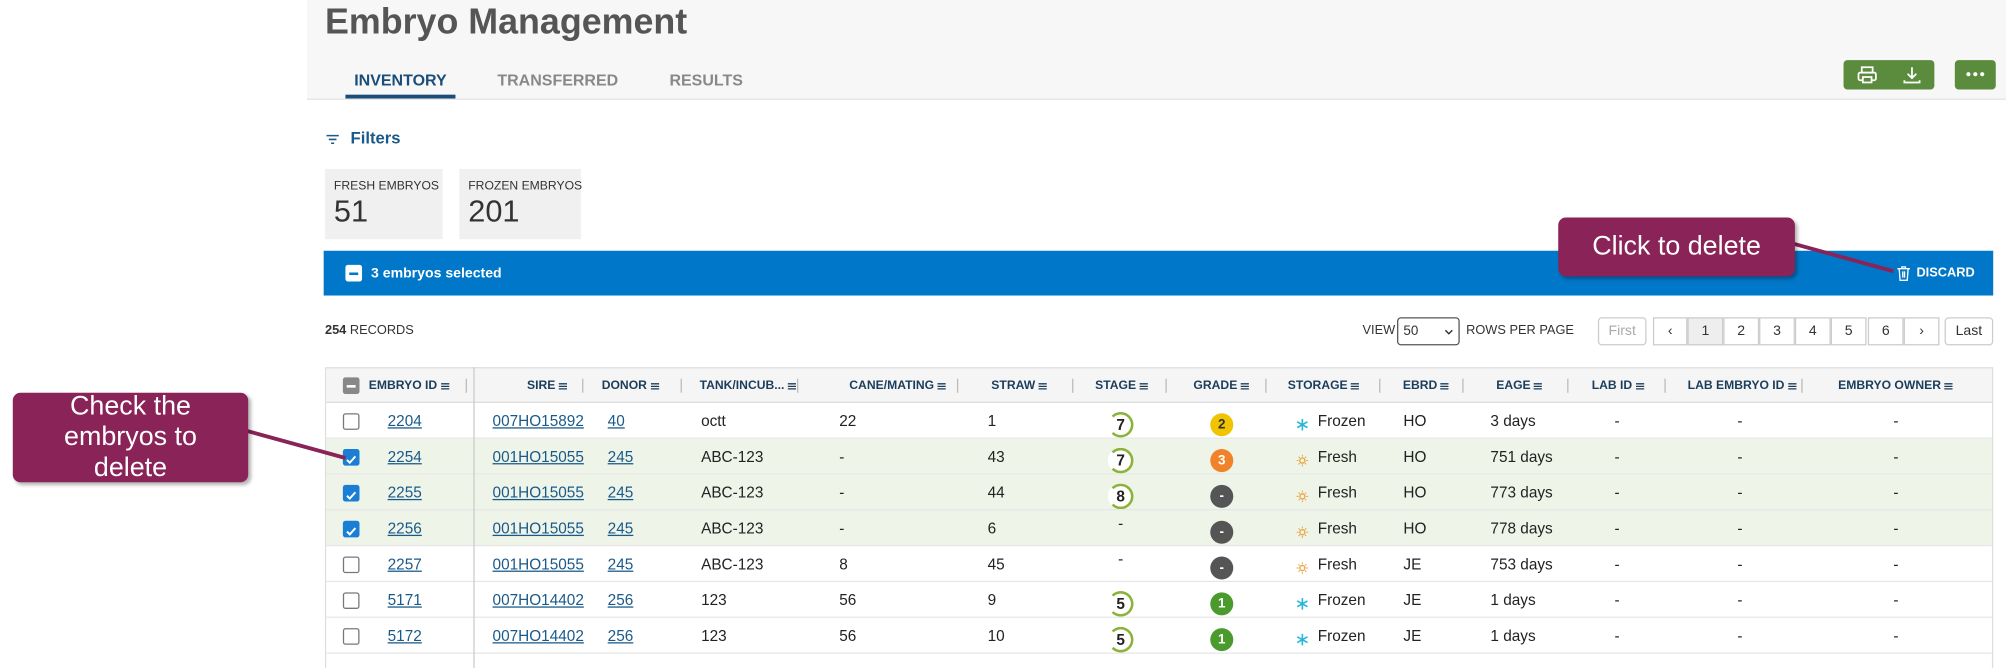  What do you see at coordinates (383, 204) in the screenshot?
I see `summary-card: FRESH EMBRYOS 51` at bounding box center [383, 204].